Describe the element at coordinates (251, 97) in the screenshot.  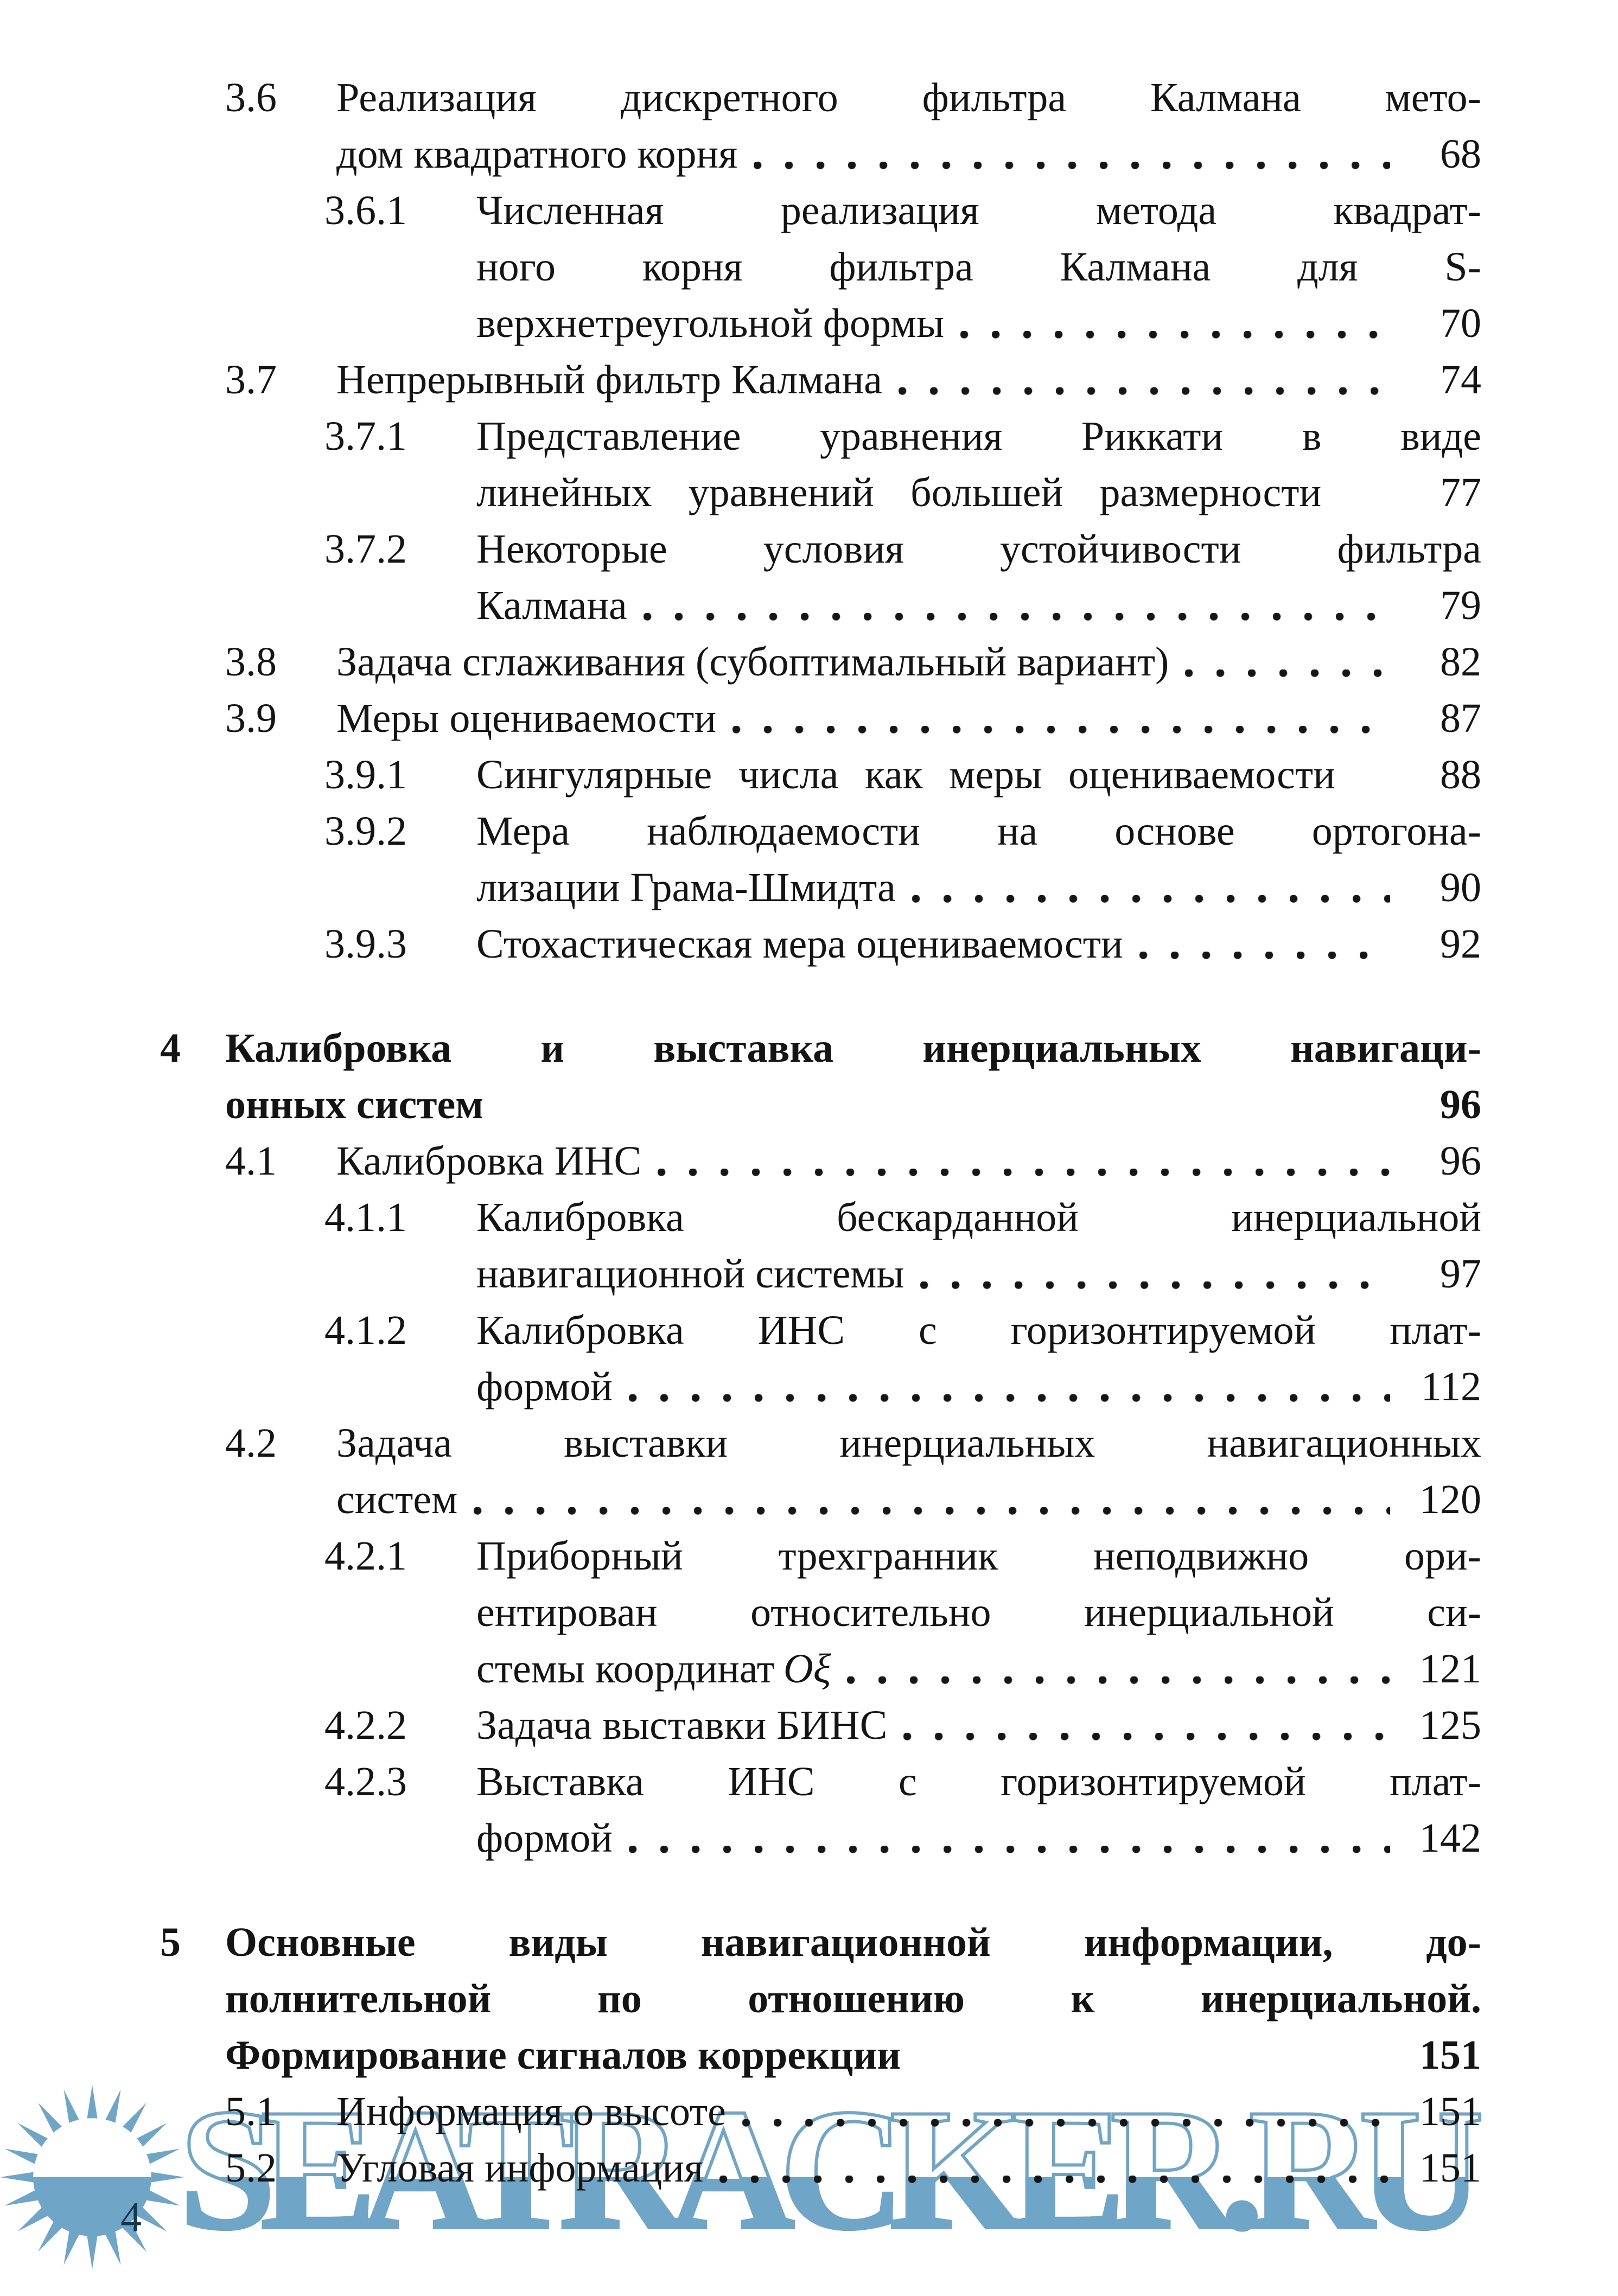
I see `toc-entry-number: 3.6` at that location.